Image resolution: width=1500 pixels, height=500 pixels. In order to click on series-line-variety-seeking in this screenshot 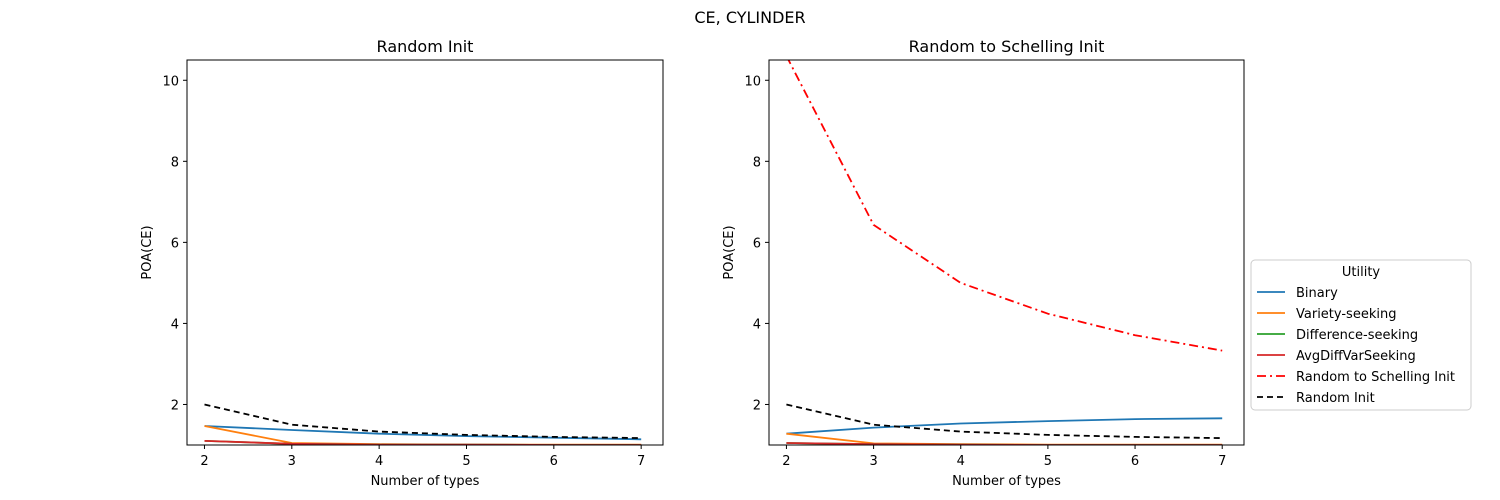, I will do `click(1004, 438)`.